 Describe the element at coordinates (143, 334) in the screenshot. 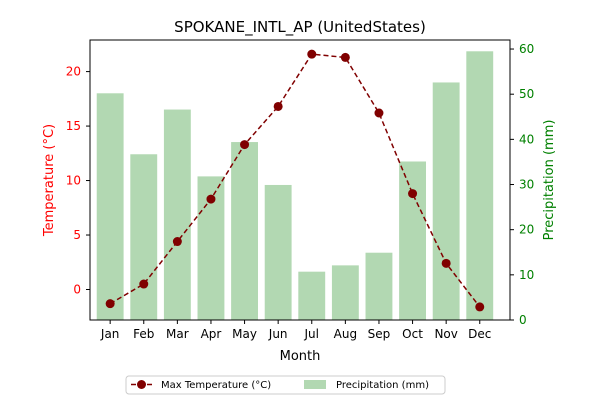

I see `x-tick-label: Feb` at that location.